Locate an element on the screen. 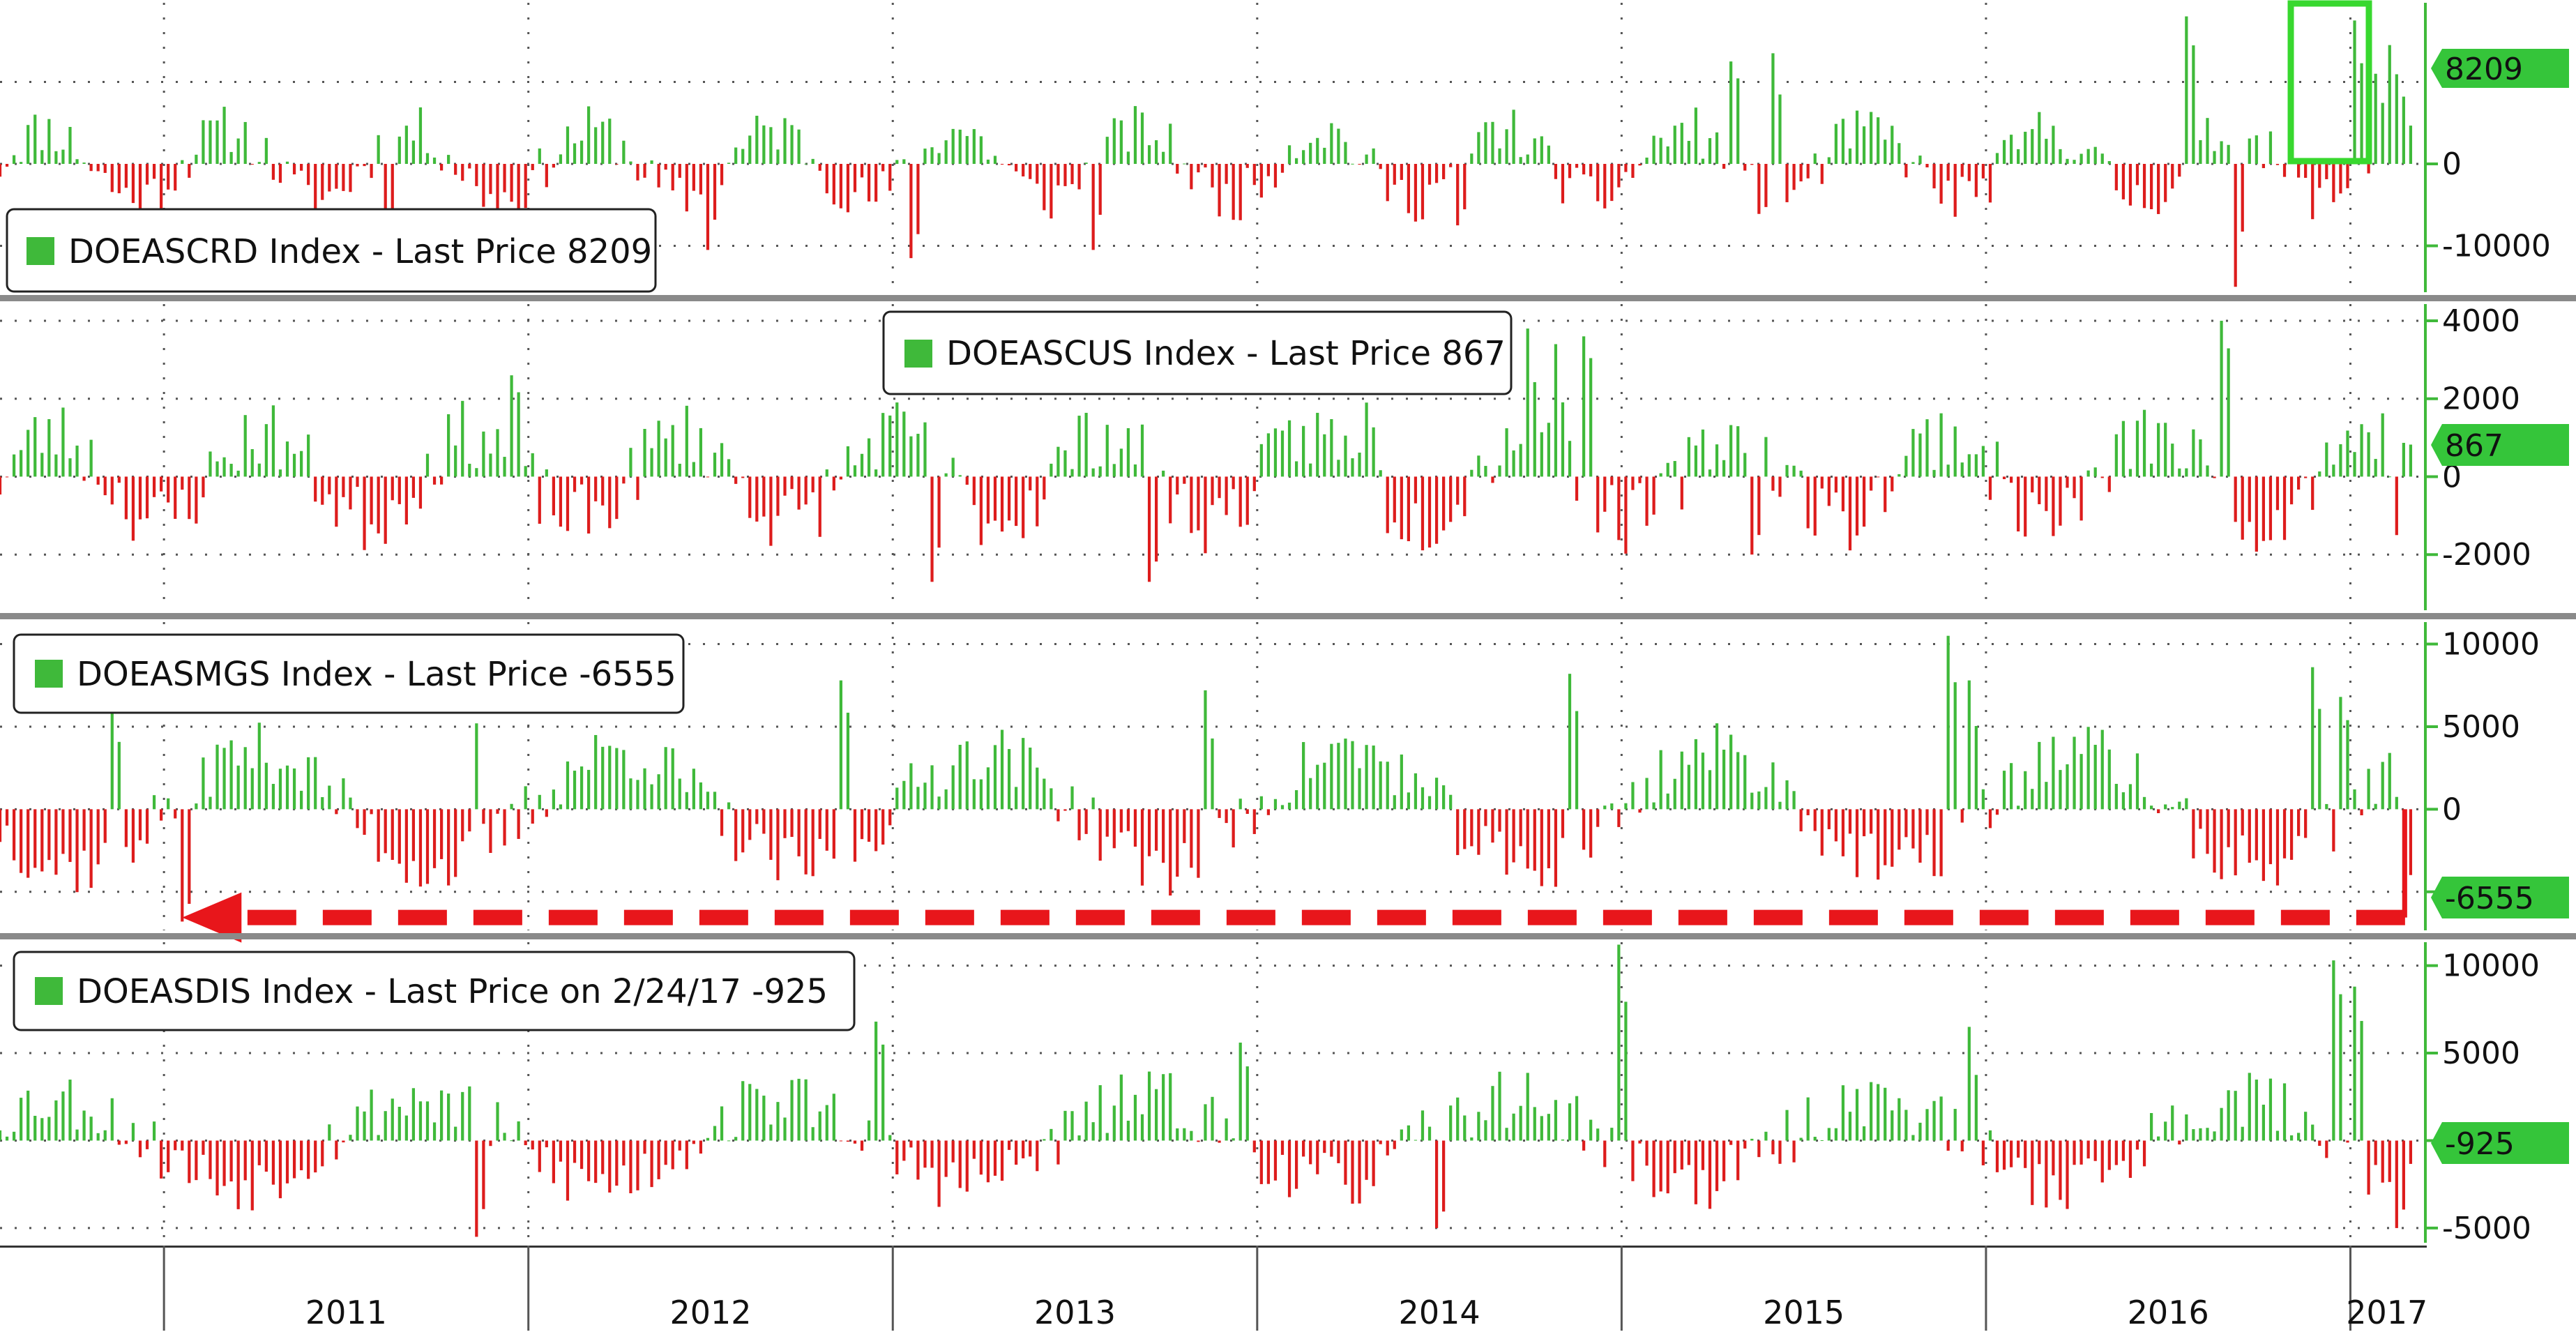 The width and height of the screenshot is (2576, 1339). highlight-box is located at coordinates (2329, 82).